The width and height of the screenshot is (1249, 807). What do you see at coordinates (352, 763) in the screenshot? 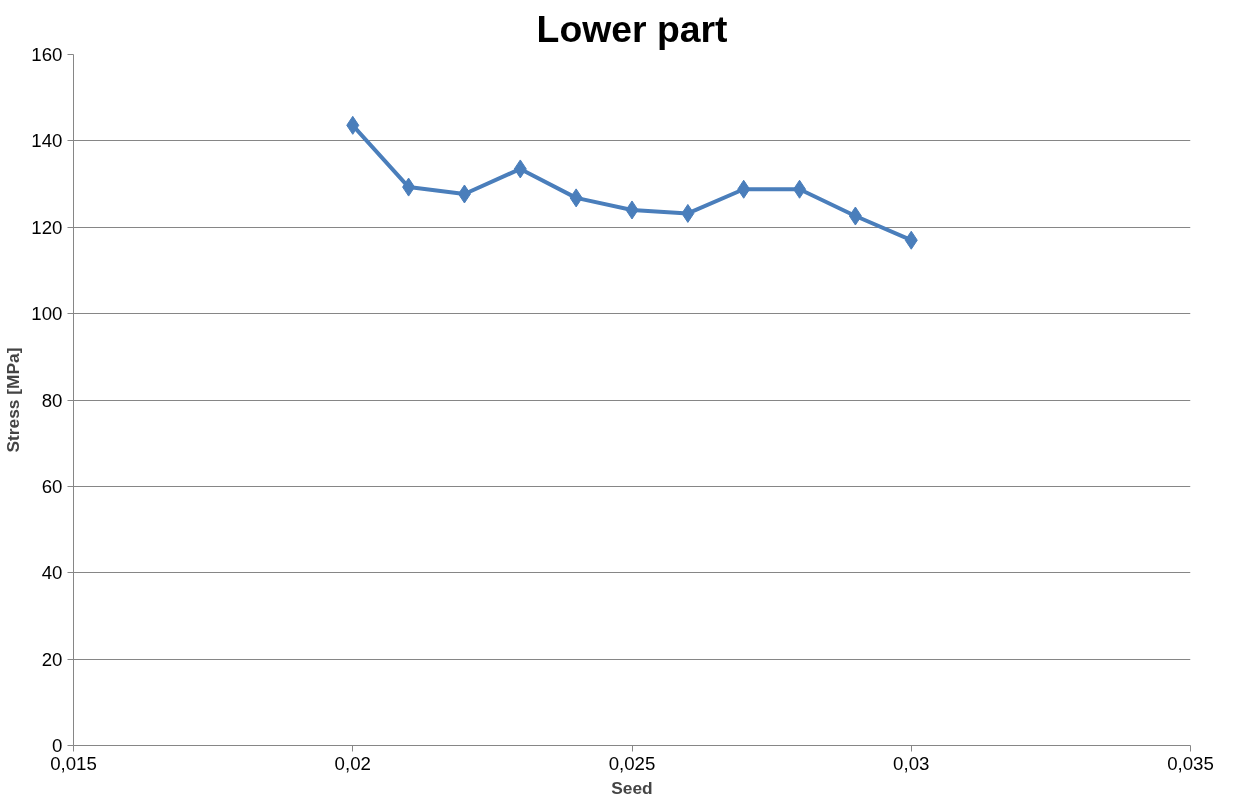
I see `x-tick-label: 0,02` at bounding box center [352, 763].